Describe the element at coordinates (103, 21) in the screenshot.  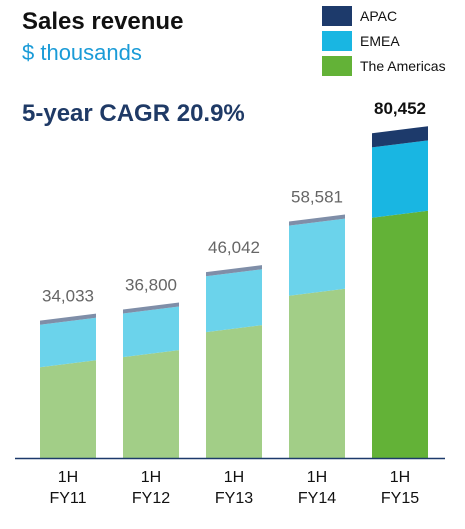
I see `chart-title: Sales revenue` at that location.